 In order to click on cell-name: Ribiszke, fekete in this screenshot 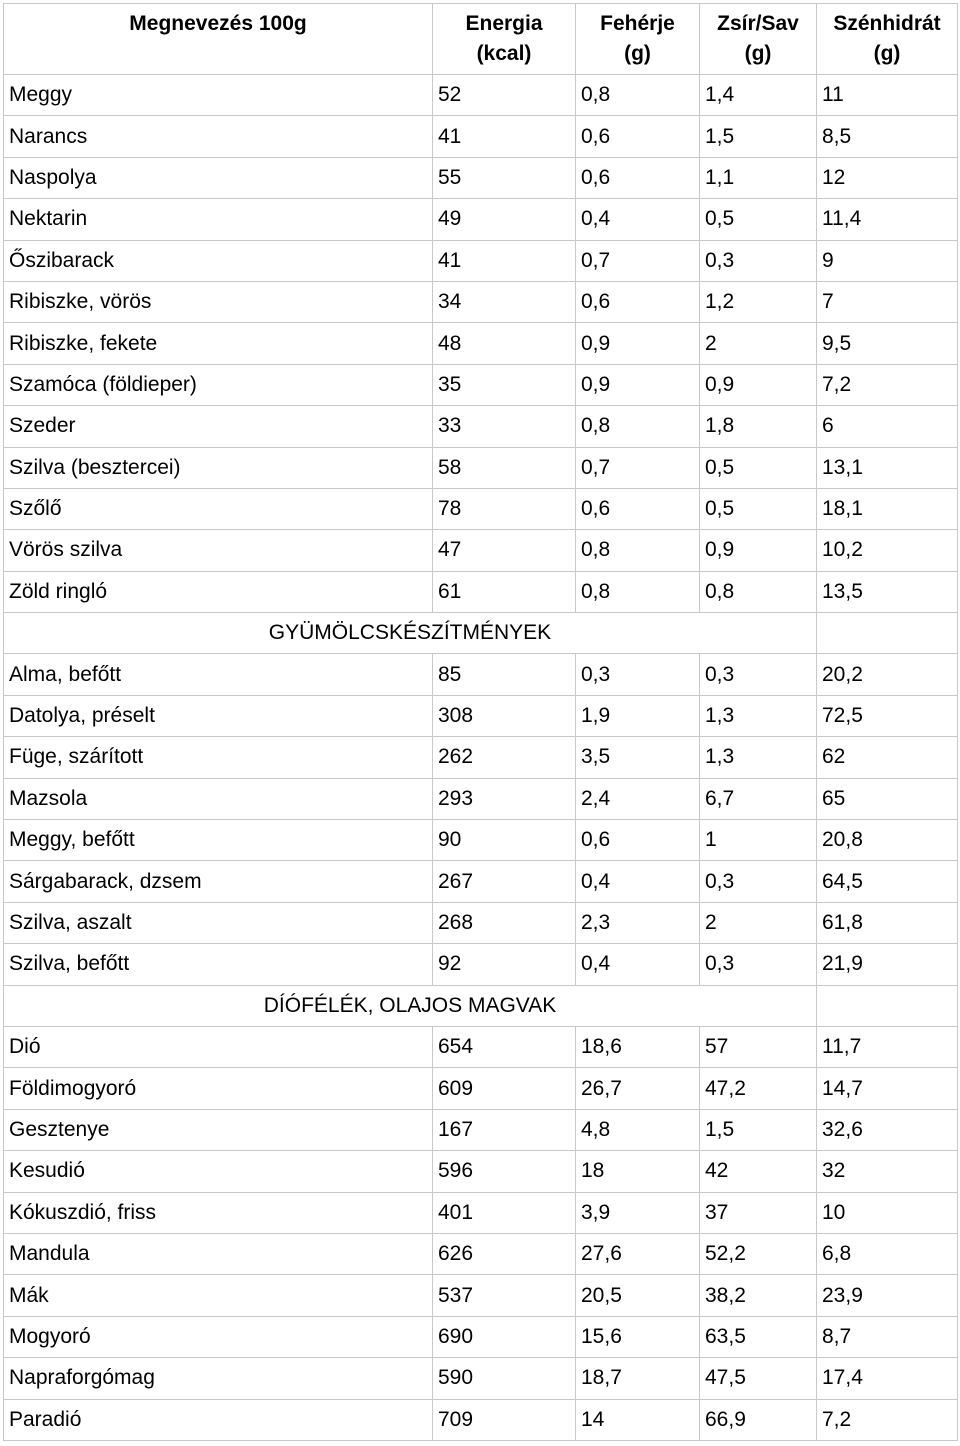, I will do `click(218, 343)`.